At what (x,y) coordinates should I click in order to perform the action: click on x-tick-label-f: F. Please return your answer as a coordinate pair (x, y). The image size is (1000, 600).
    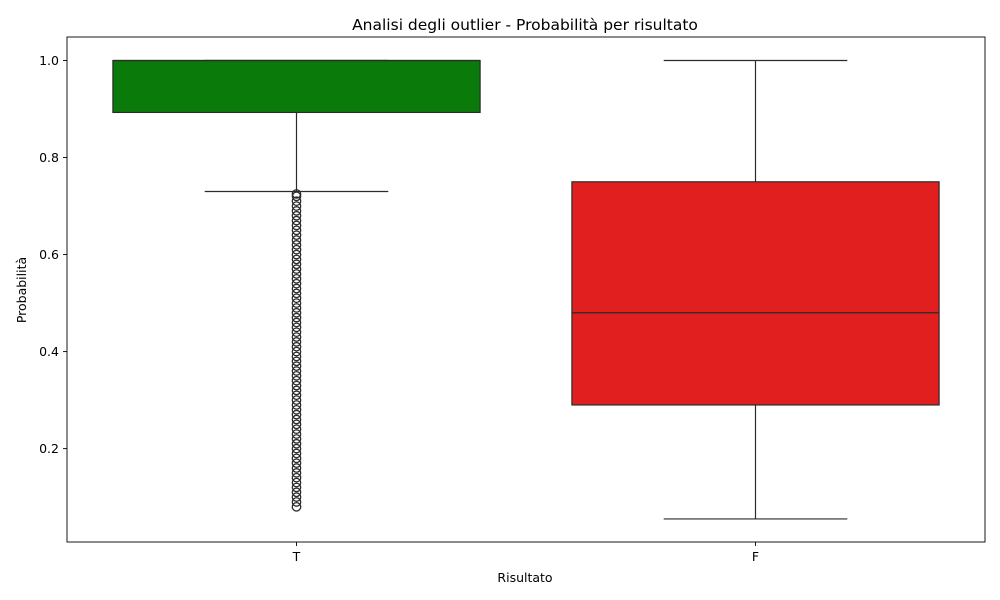
    Looking at the image, I should click on (755, 556).